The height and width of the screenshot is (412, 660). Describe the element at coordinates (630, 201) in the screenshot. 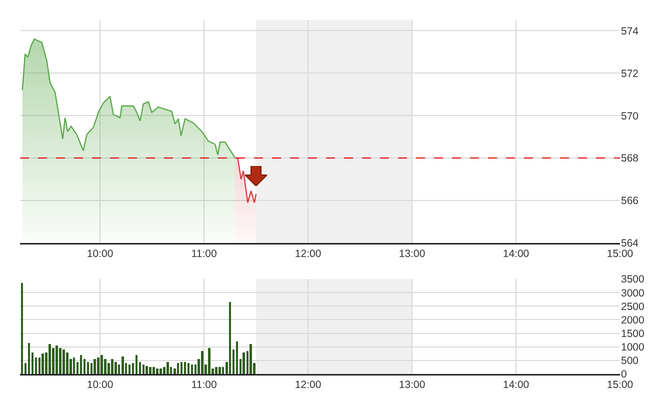

I see `y-tick-label: 566` at that location.